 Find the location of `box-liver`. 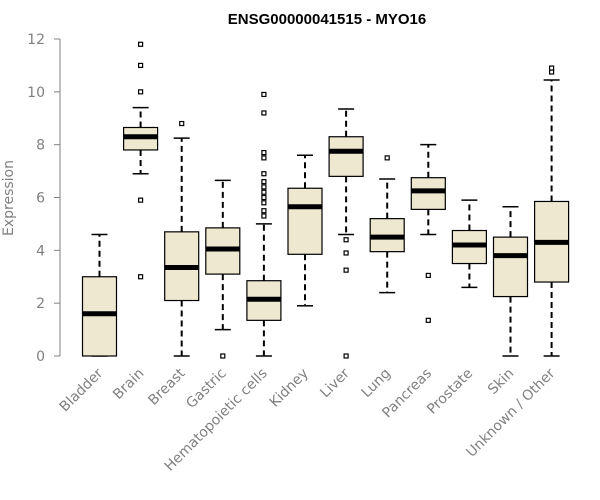

box-liver is located at coordinates (346, 233).